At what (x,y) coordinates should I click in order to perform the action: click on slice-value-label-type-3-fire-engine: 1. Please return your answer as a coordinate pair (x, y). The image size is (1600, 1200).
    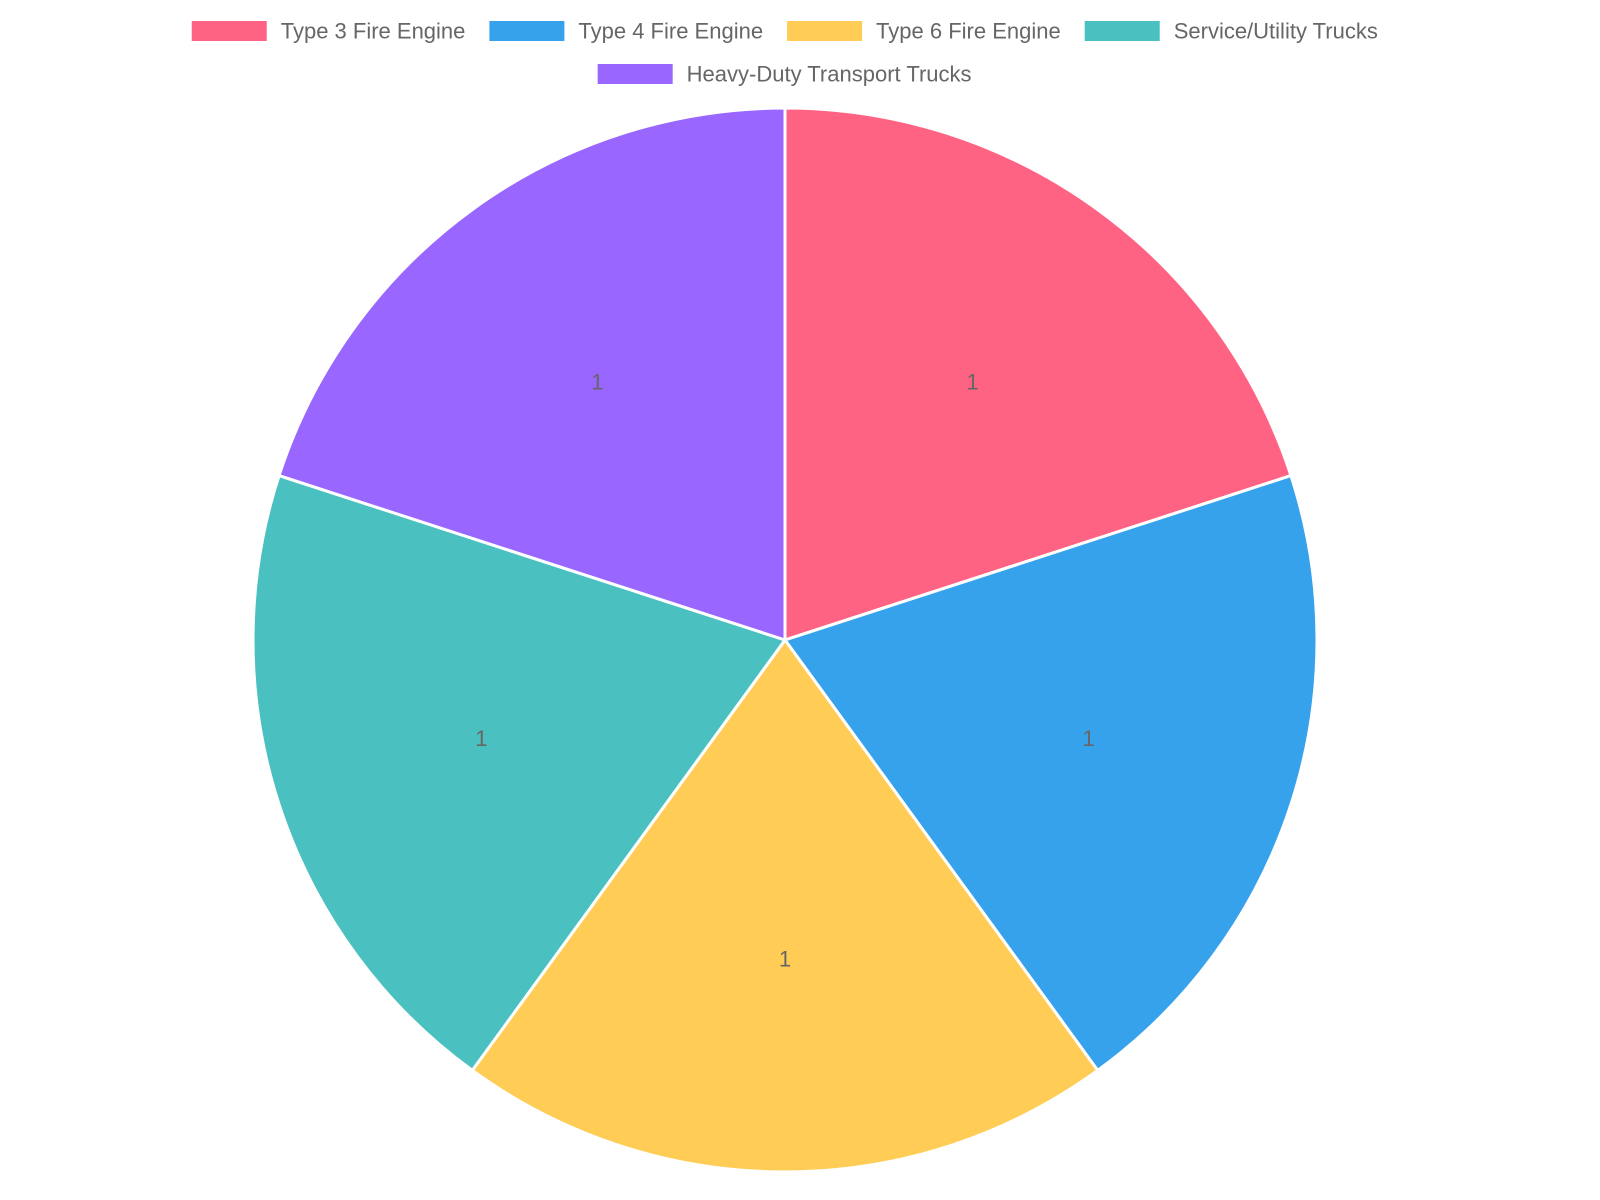
    Looking at the image, I should click on (972, 381).